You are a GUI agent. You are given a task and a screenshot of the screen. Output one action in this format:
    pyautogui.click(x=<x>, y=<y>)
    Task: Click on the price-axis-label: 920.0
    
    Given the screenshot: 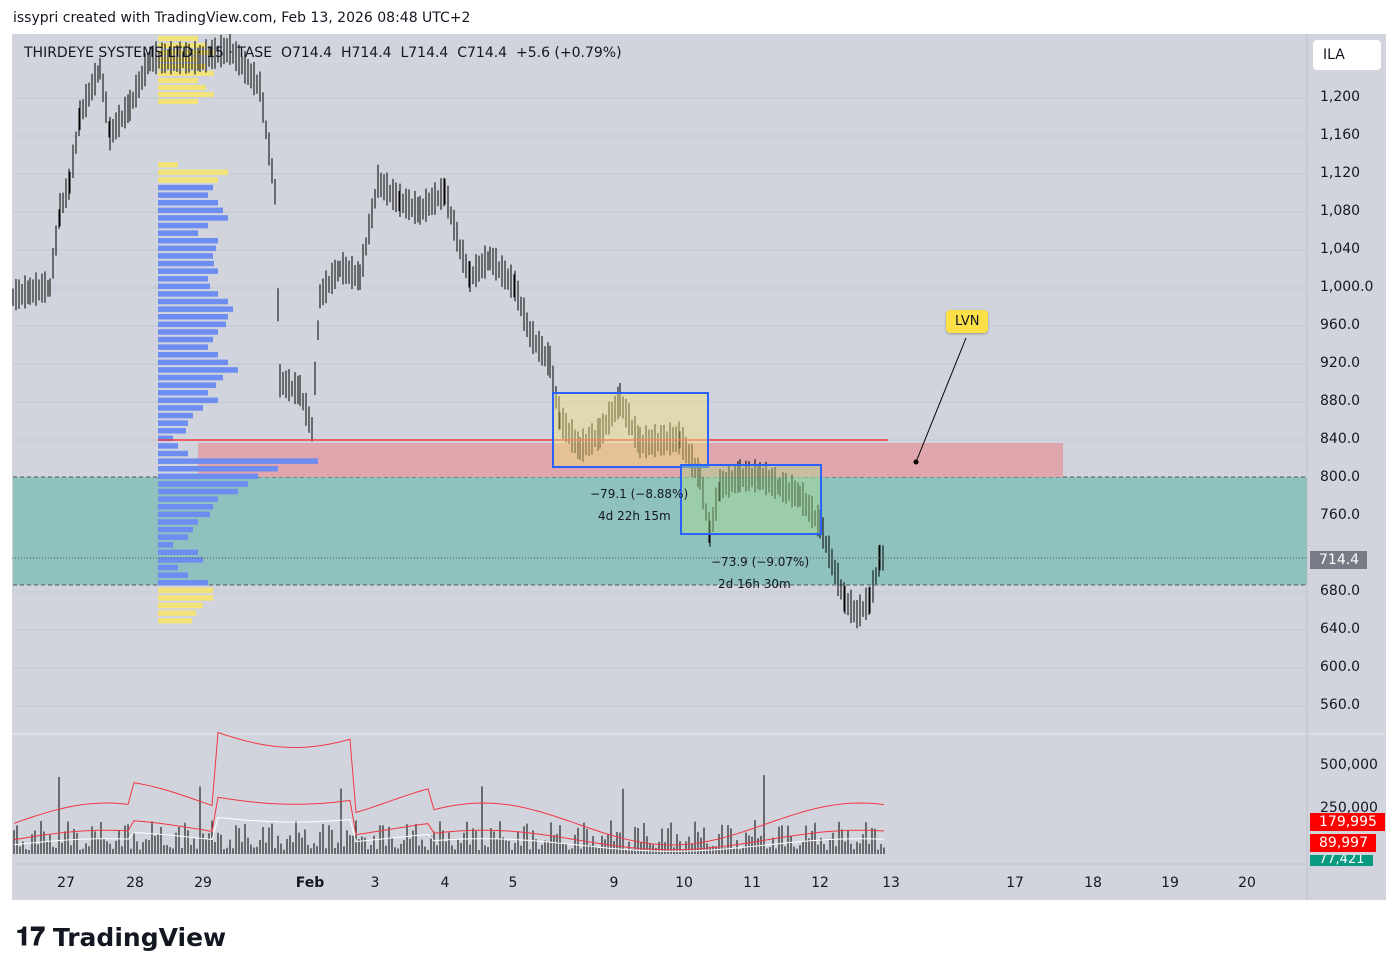 What is the action you would take?
    pyautogui.click(x=1340, y=363)
    